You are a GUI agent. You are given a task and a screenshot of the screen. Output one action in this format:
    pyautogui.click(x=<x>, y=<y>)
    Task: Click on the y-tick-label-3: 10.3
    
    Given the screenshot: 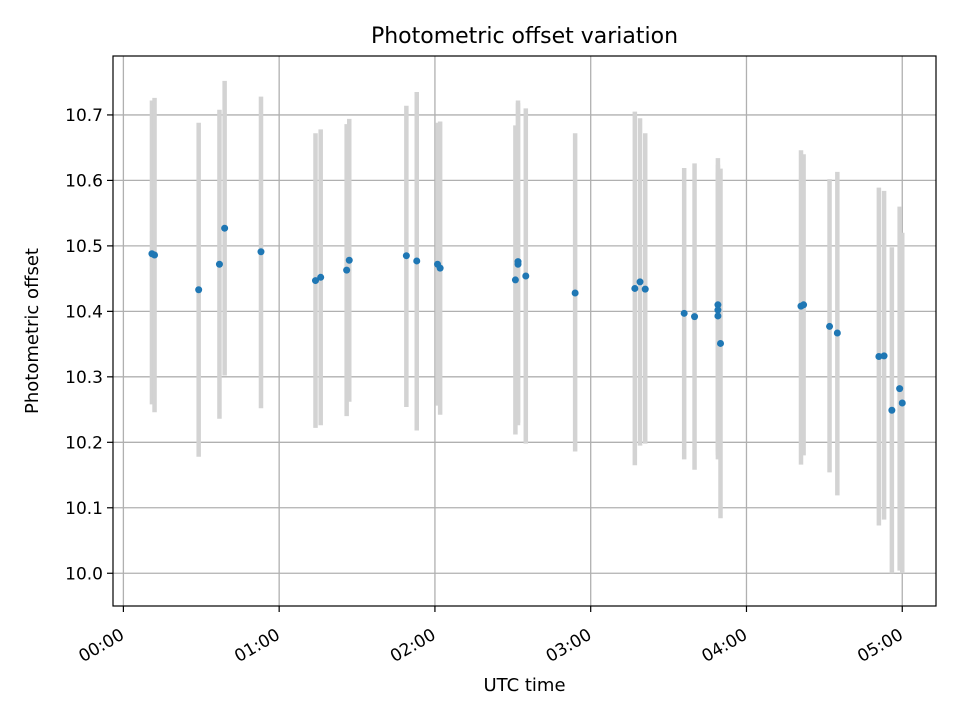 What is the action you would take?
    pyautogui.click(x=84, y=378)
    